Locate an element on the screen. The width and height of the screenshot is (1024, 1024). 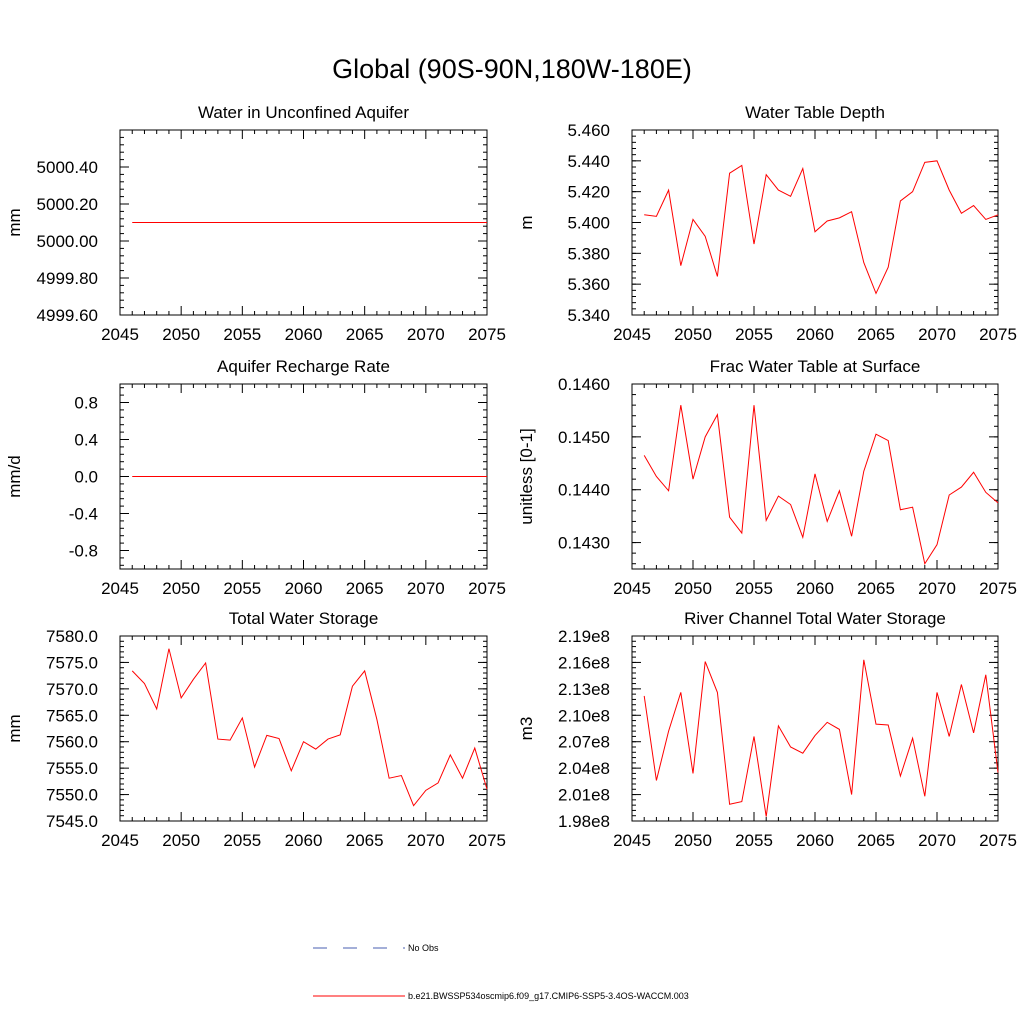
chart-title: Water in Unconfined Aquifer is located at coordinates (303, 112).